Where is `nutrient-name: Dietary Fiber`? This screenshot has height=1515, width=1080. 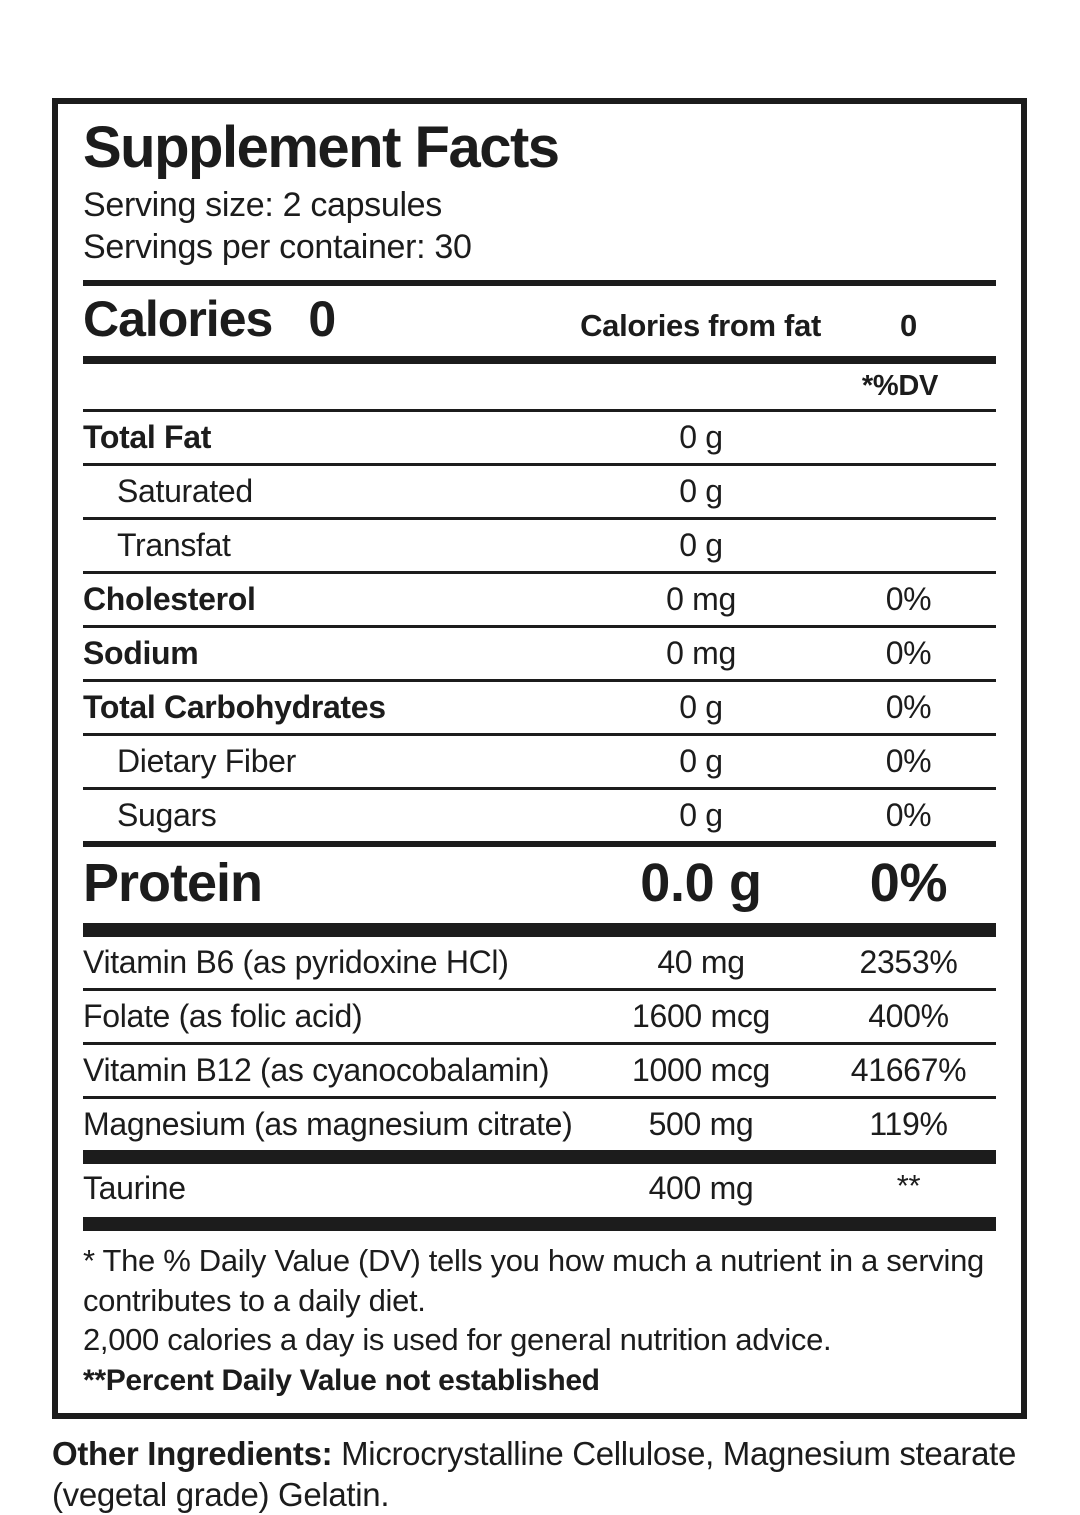 nutrient-name: Dietary Fiber is located at coordinates (332, 761).